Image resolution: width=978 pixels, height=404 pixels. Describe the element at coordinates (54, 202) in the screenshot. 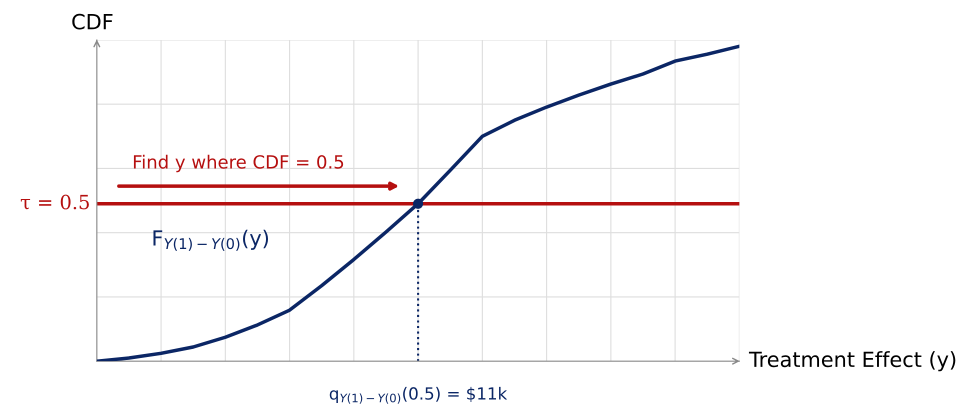

I see `ref-line-label: τ = 0.5` at that location.